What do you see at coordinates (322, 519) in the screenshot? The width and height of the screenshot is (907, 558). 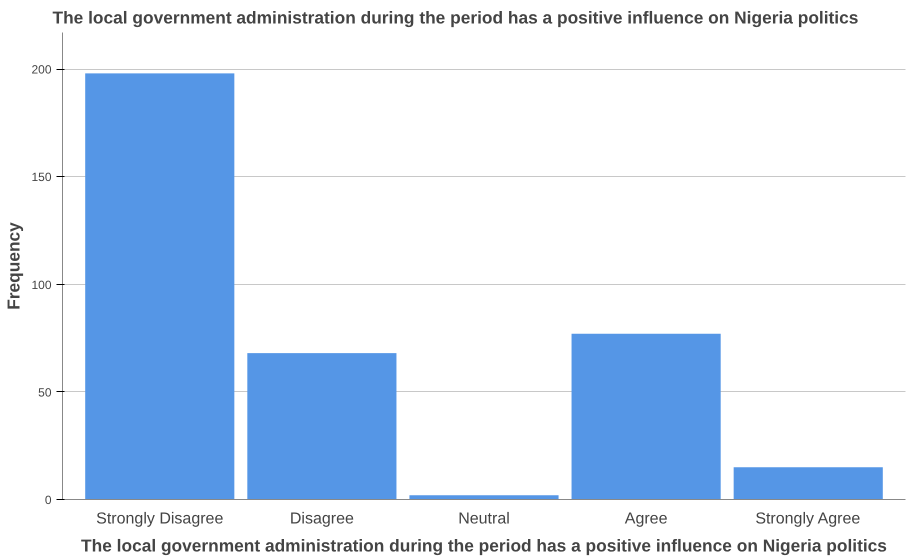 I see `x-tick-label: Disagree` at bounding box center [322, 519].